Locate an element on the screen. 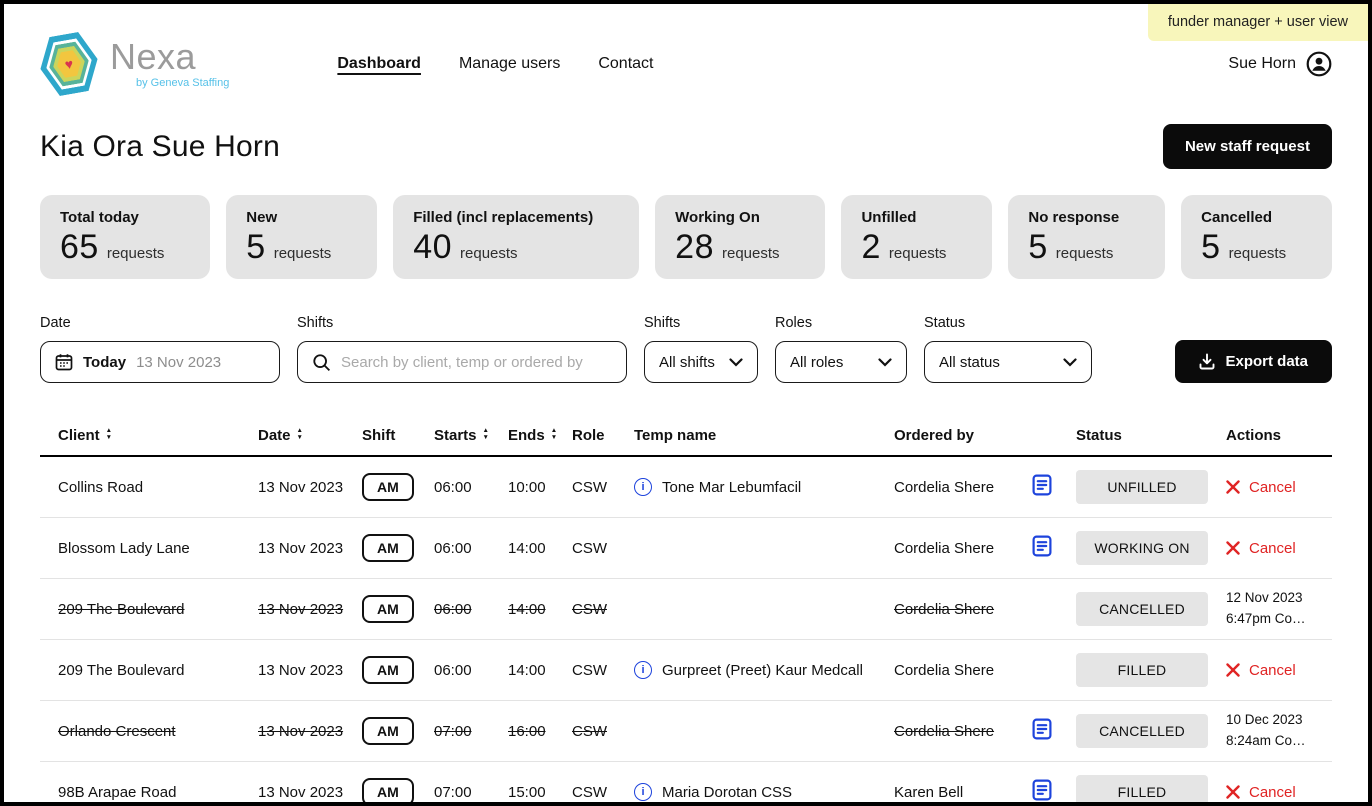 The image size is (1372, 806). col-starts: Starts ▲ ▼ is located at coordinates (471, 435).